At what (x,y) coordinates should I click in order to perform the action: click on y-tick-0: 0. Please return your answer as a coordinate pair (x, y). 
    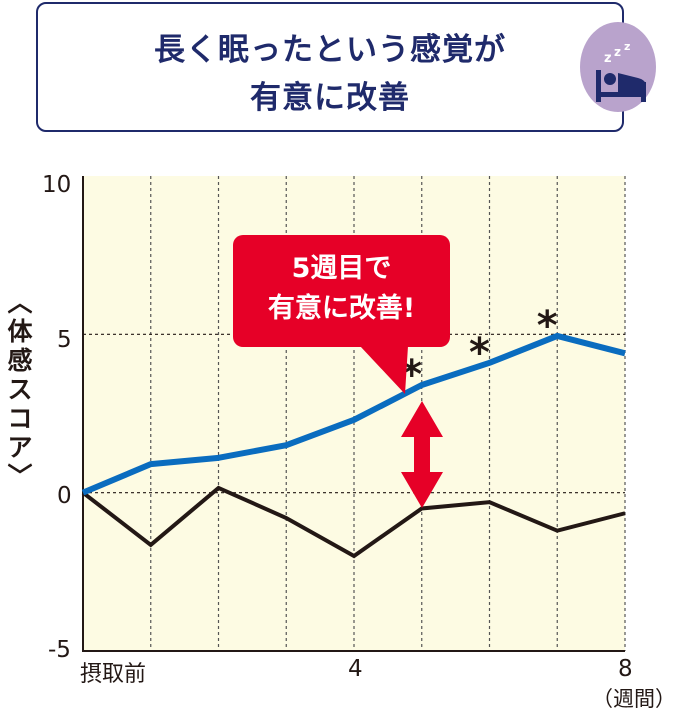
    Looking at the image, I should click on (64, 496).